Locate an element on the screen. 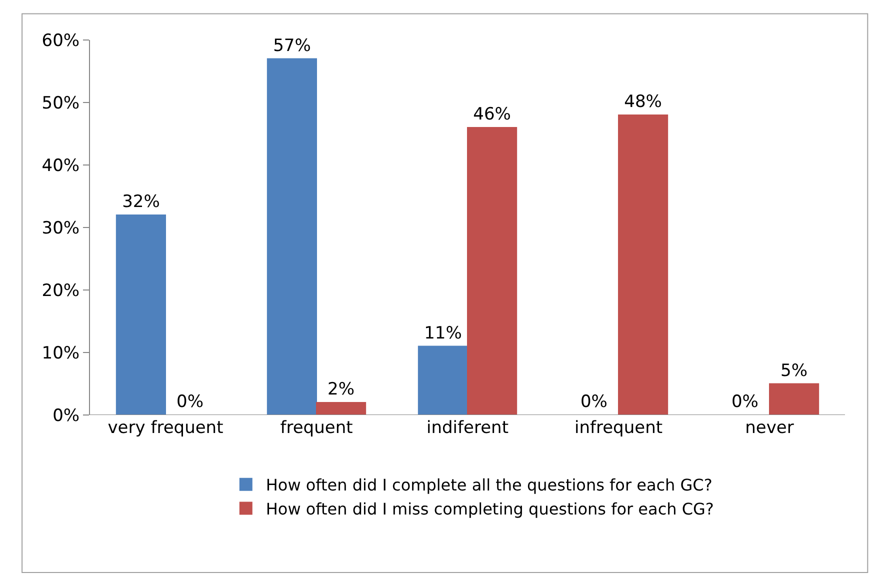 The image size is (875, 575). x-tick-label: indiferent is located at coordinates (467, 428).